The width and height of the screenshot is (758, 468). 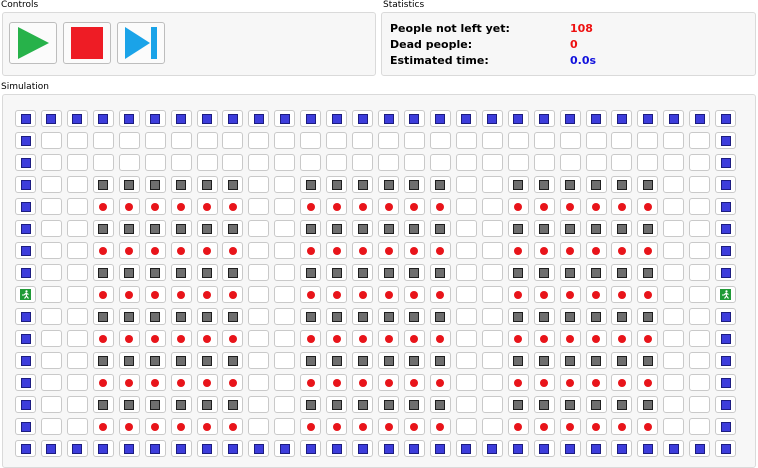 What do you see at coordinates (20, 5) in the screenshot?
I see `controls-title: Controls` at bounding box center [20, 5].